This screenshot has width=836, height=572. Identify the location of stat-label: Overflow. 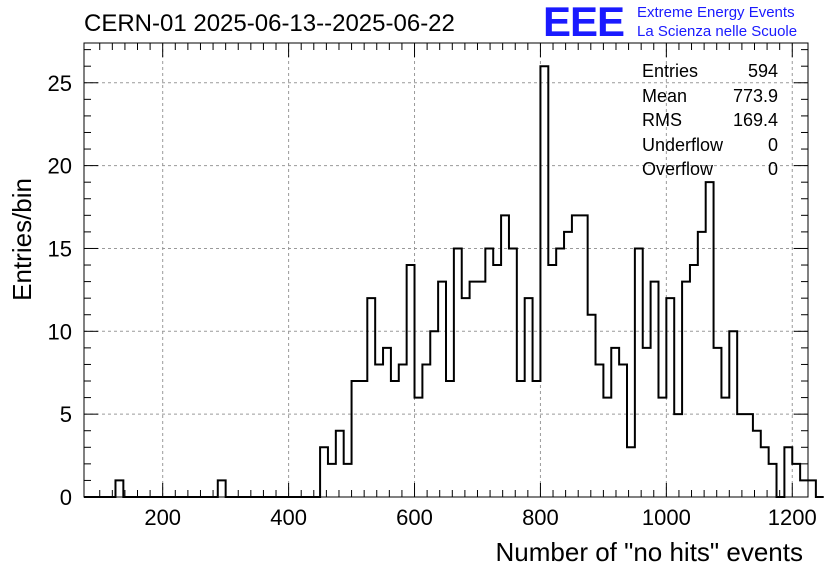
(678, 169).